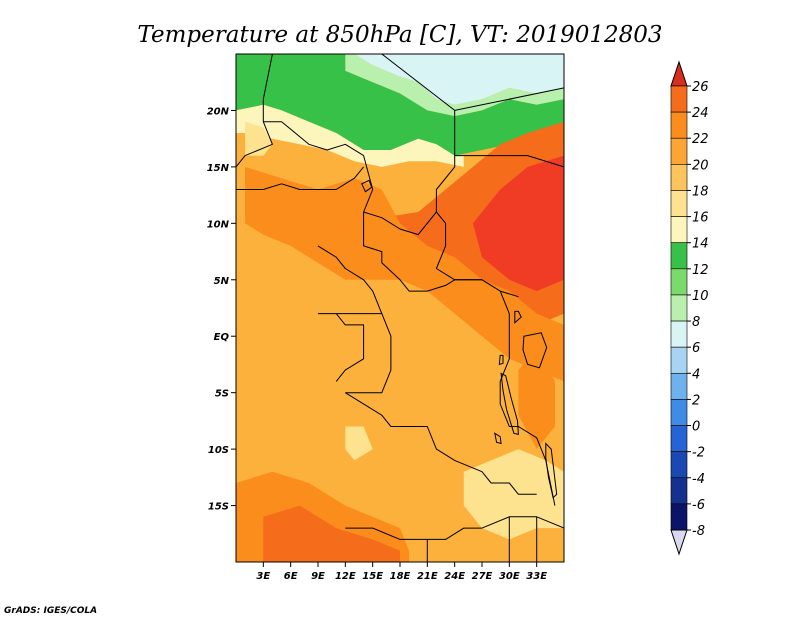 The height and width of the screenshot is (618, 800). What do you see at coordinates (698, 479) in the screenshot?
I see `colorbar-tick-label: -4` at bounding box center [698, 479].